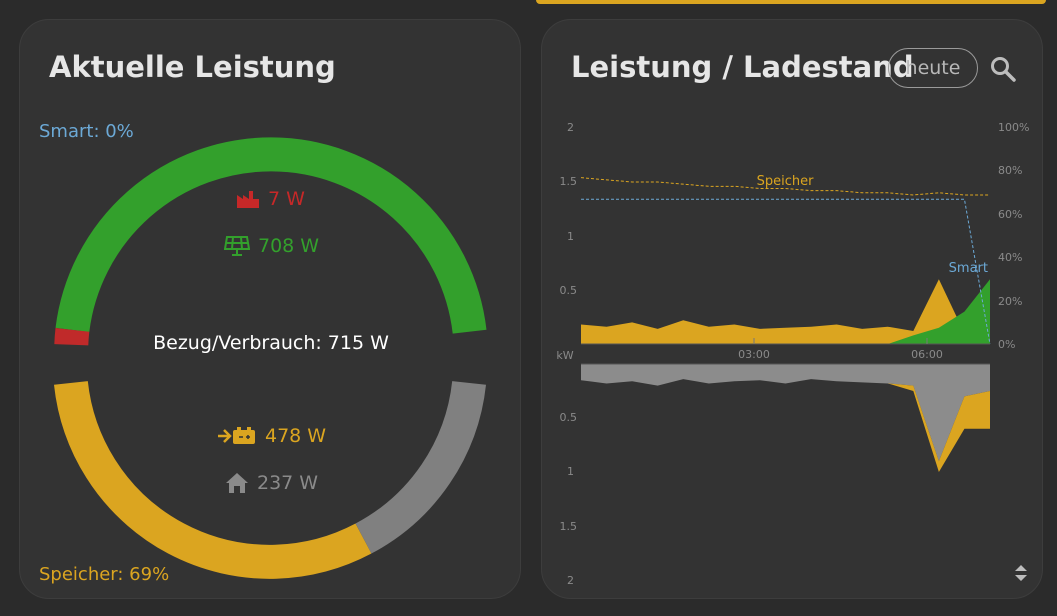 The height and width of the screenshot is (616, 1057). What do you see at coordinates (786, 271) in the screenshot?
I see `line-smart-percent` at bounding box center [786, 271].